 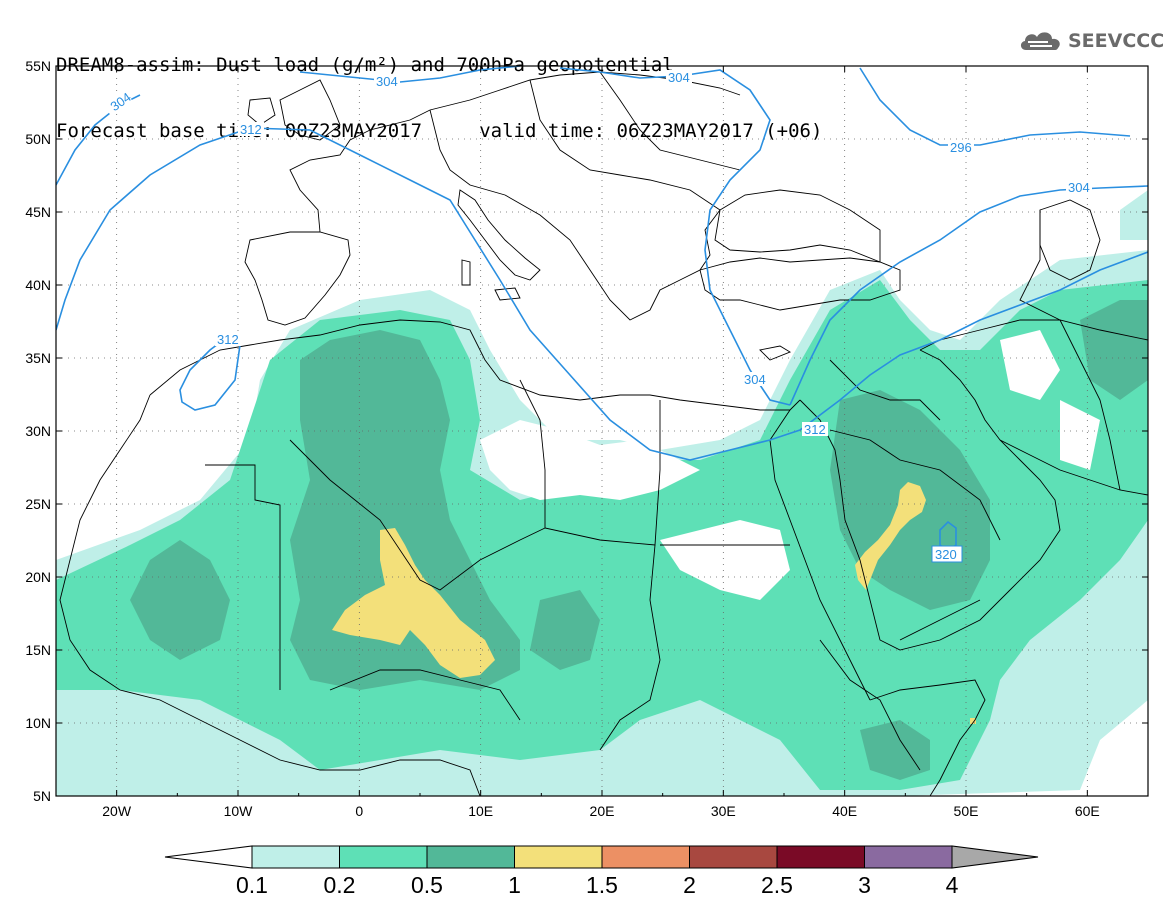 I want to click on colorbar: 0.1 0.2 0.5 1 1.5 2 2.5 3 4, so click(x=601, y=871).